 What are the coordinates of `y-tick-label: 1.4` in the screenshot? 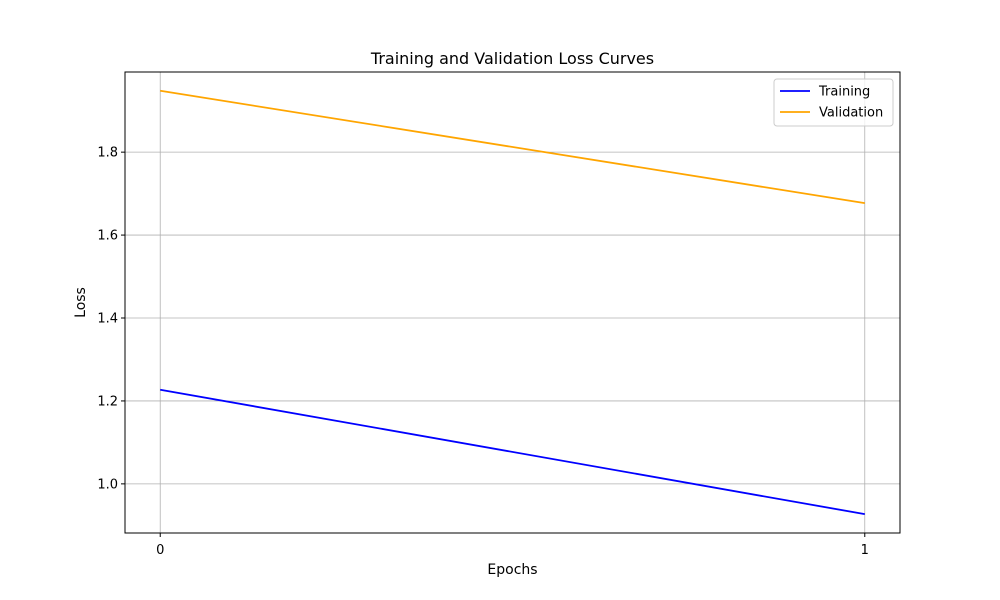 It's located at (107, 319).